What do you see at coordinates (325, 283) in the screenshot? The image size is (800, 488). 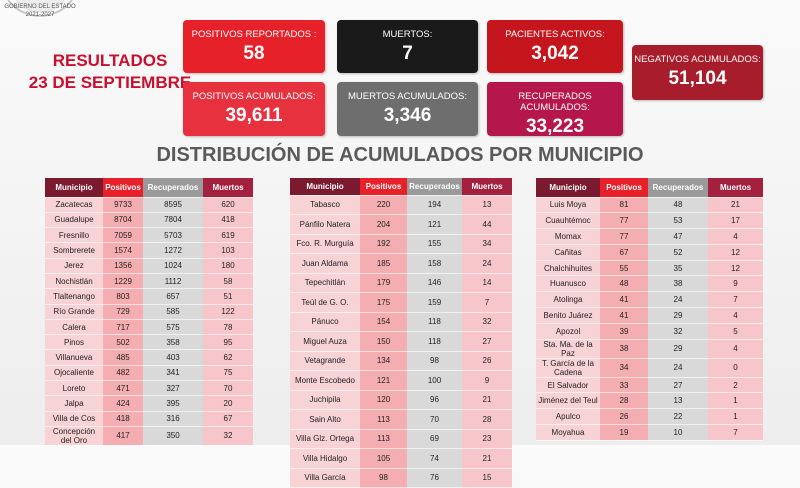 I see `cell-name: Tepechitlán` at bounding box center [325, 283].